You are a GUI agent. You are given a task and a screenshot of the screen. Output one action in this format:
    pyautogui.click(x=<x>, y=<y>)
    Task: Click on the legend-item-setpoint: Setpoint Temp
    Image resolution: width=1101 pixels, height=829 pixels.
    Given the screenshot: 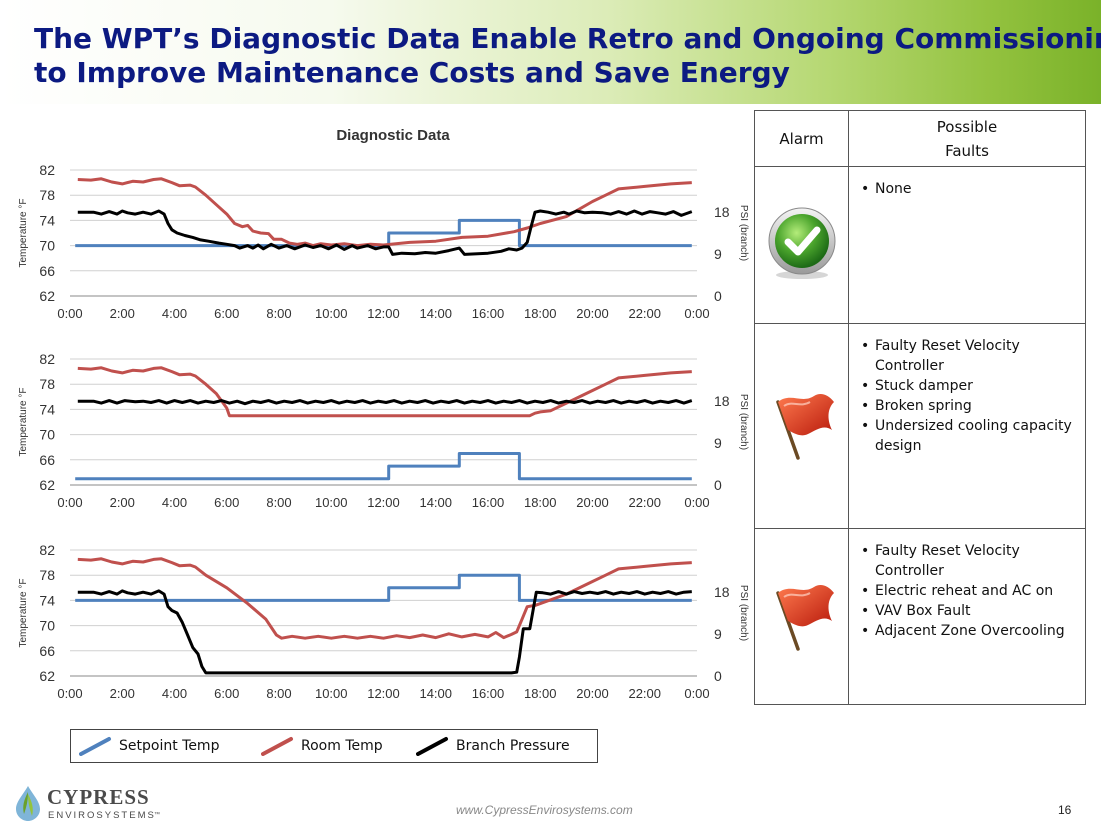 What is the action you would take?
    pyautogui.click(x=149, y=746)
    